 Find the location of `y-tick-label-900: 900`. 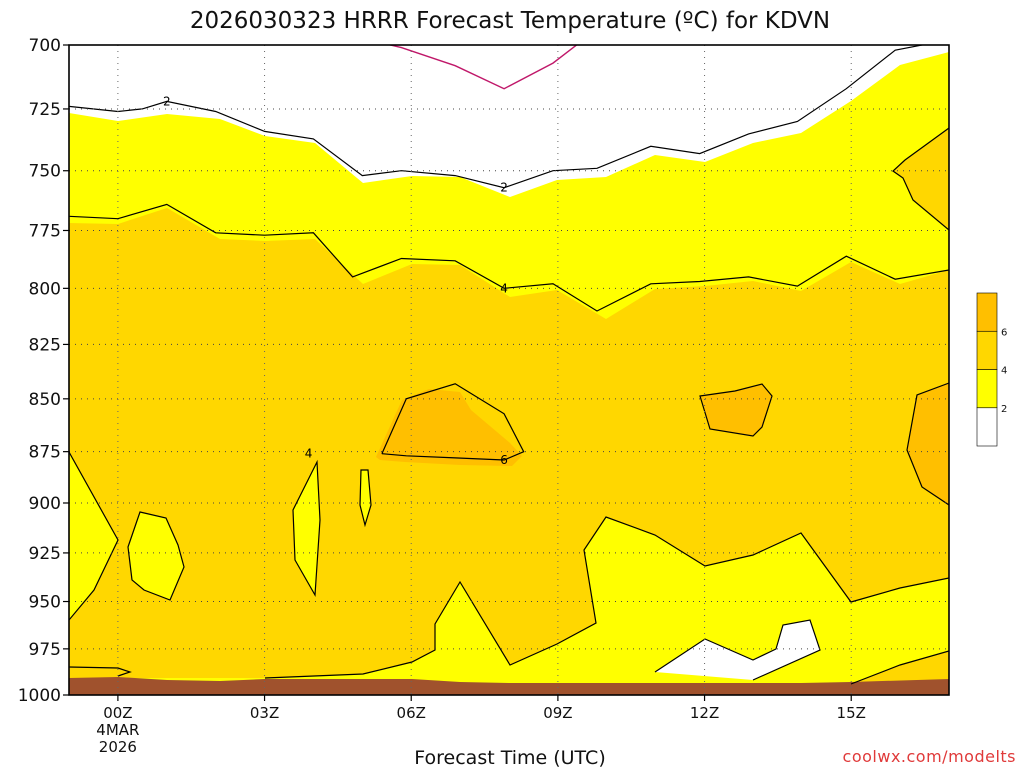

y-tick-label-900: 900 is located at coordinates (45, 504).